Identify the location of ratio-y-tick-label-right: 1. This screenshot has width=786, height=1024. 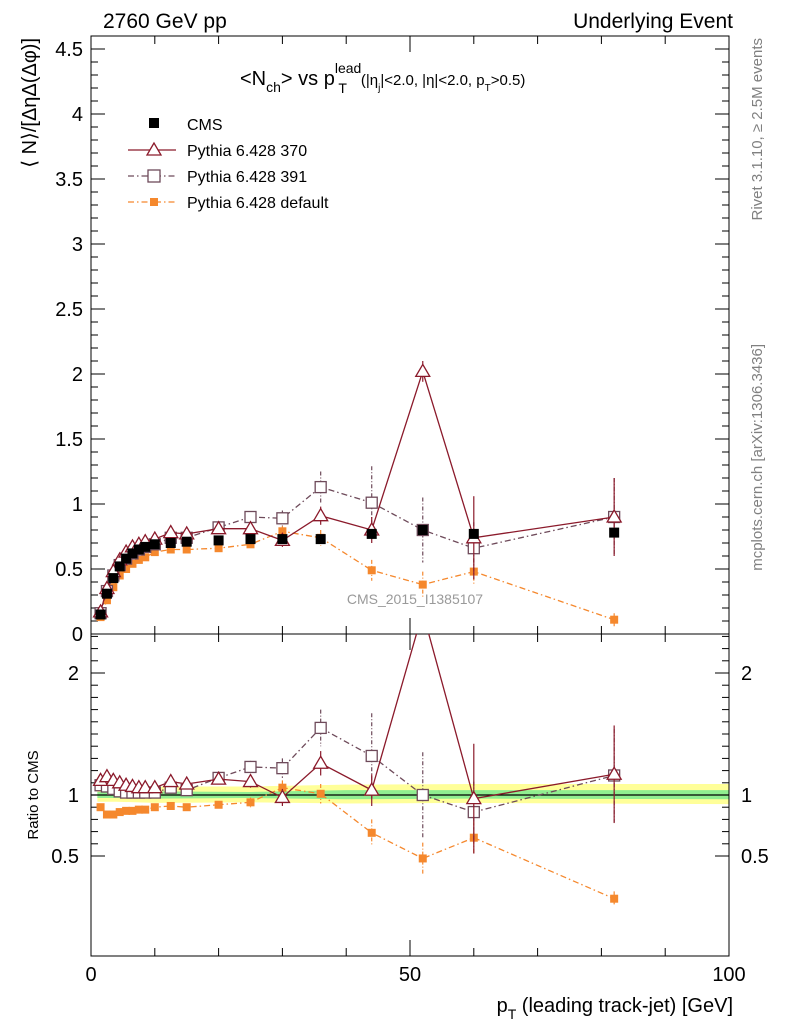
(746, 796).